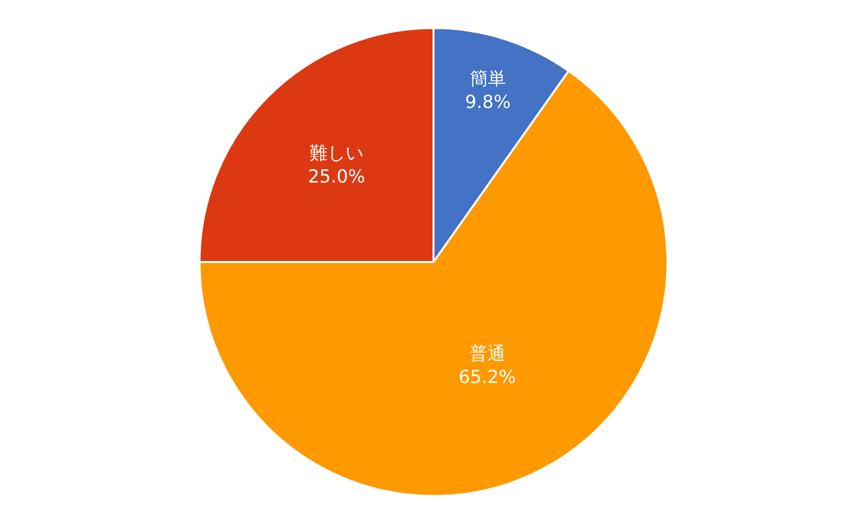 This screenshot has width=867, height=525. I want to click on slice-label: 簡単, so click(488, 79).